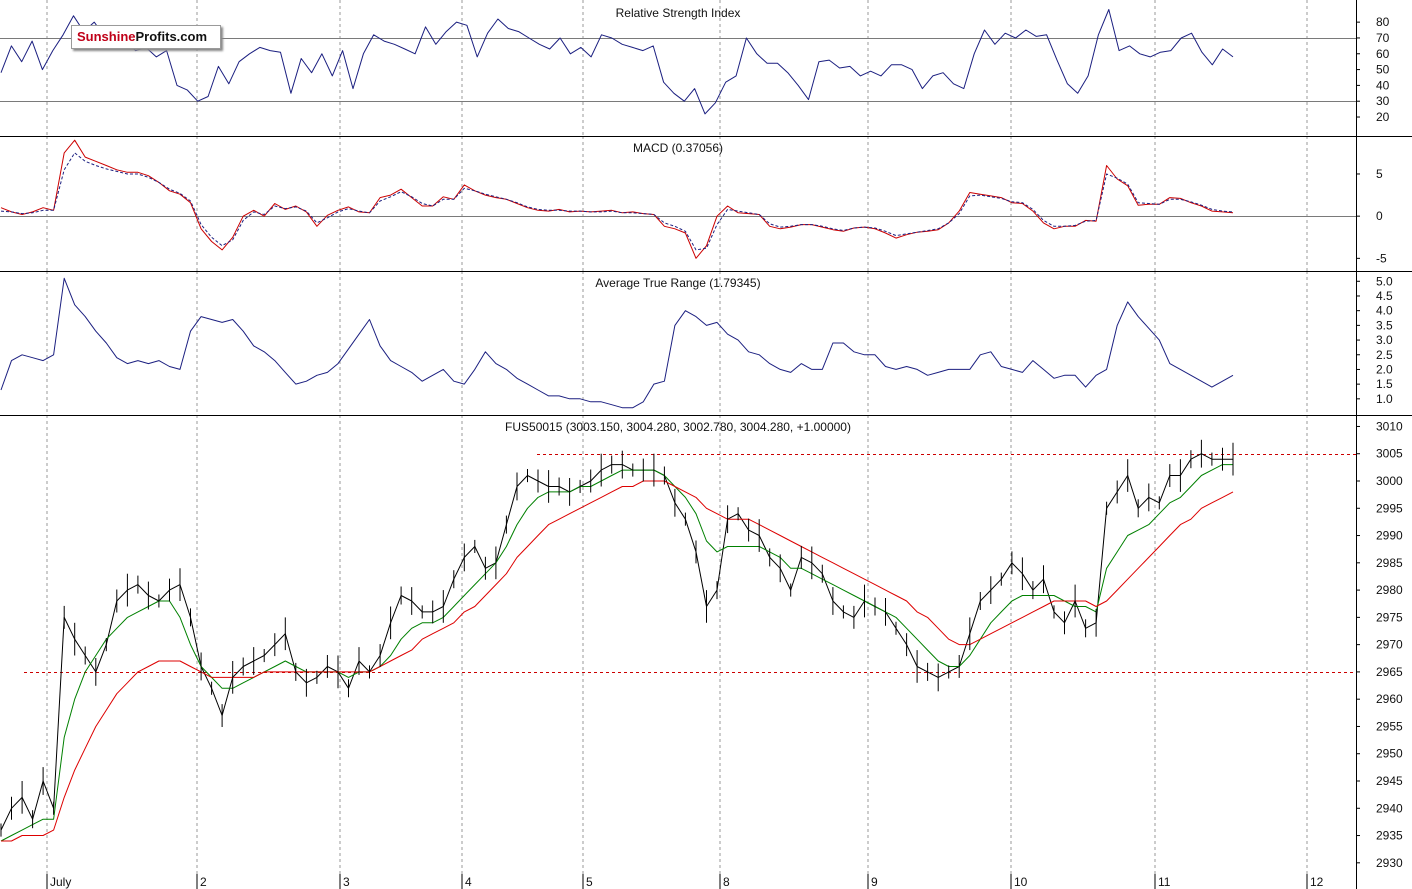 The width and height of the screenshot is (1412, 889). I want to click on atr-y-tick-label-3: 3.5, so click(1384, 325).